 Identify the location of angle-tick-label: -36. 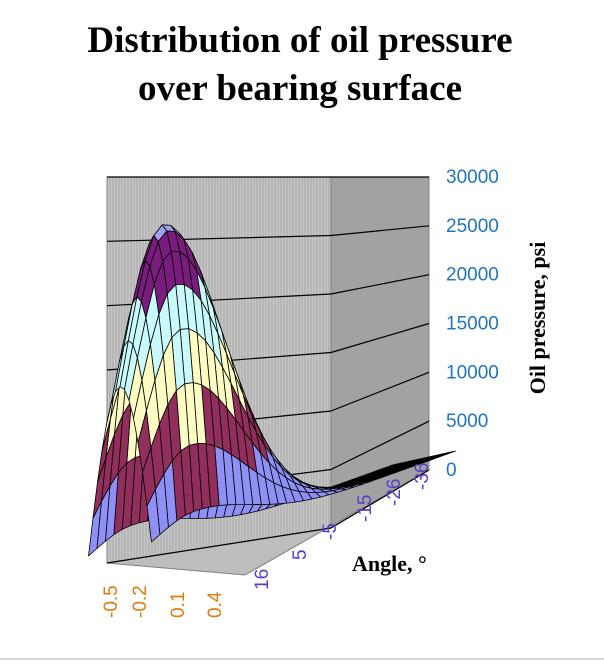
(422, 476).